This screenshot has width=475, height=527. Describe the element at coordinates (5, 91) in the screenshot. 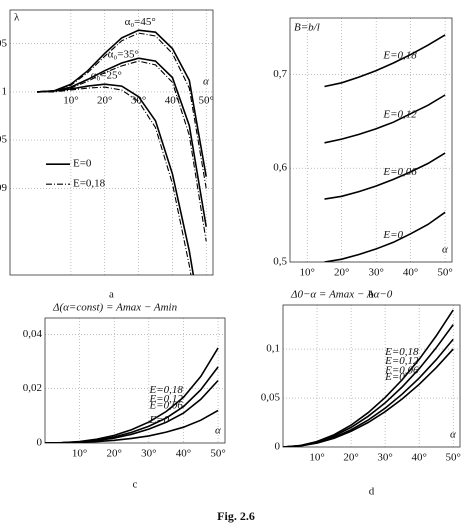

I see `y-tick-label: 1` at that location.